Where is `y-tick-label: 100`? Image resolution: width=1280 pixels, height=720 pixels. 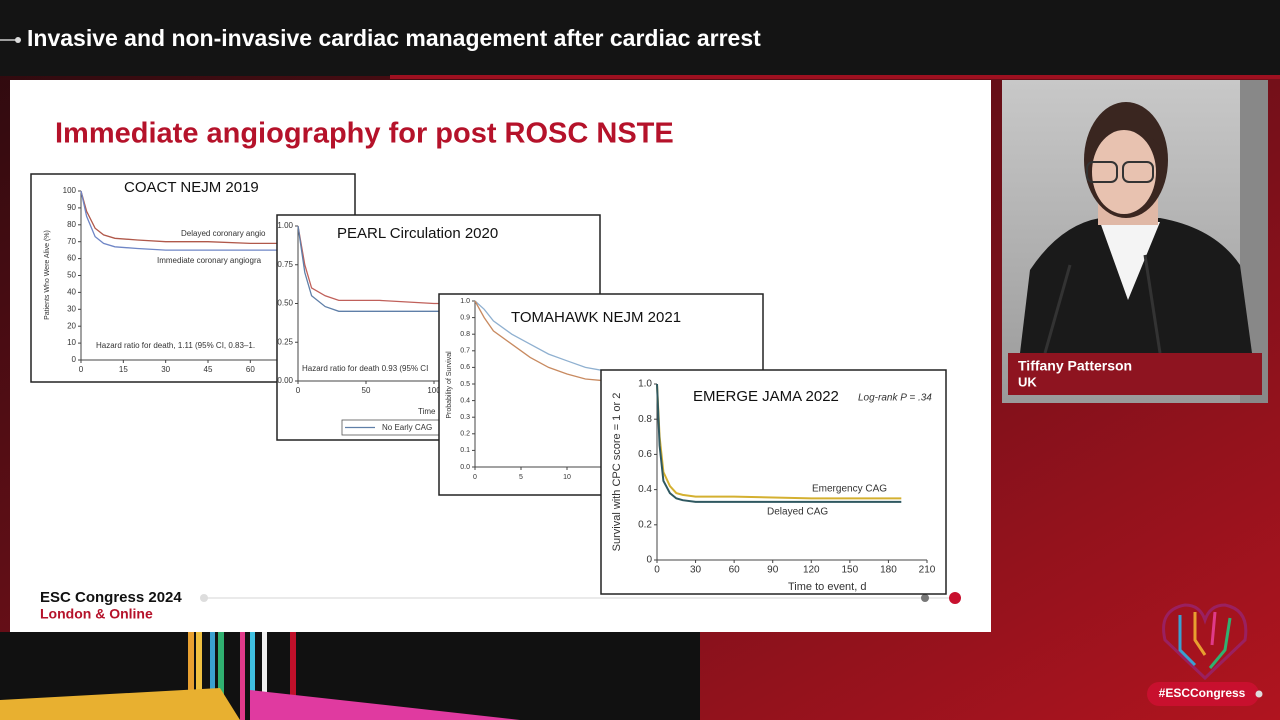 y-tick-label: 100 is located at coordinates (70, 190).